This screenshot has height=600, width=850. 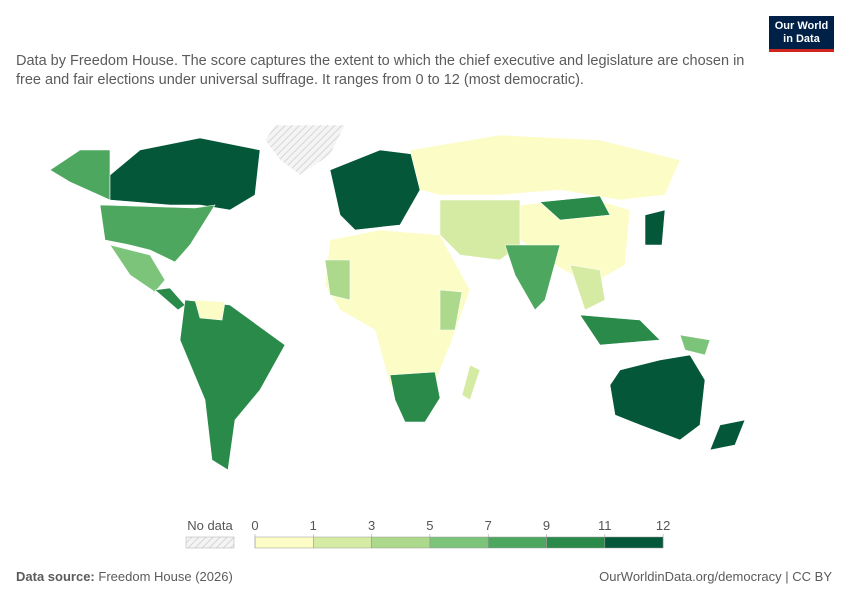 What do you see at coordinates (545, 167) in the screenshot?
I see `russia` at bounding box center [545, 167].